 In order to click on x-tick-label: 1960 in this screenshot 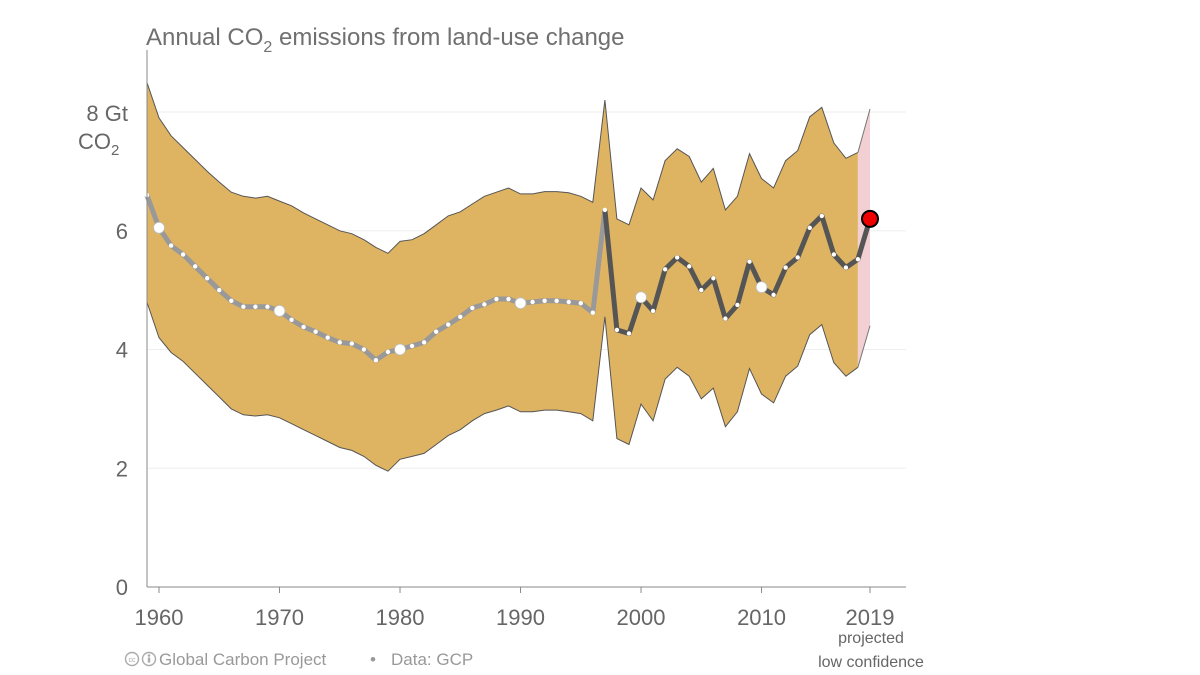, I will do `click(159, 617)`.